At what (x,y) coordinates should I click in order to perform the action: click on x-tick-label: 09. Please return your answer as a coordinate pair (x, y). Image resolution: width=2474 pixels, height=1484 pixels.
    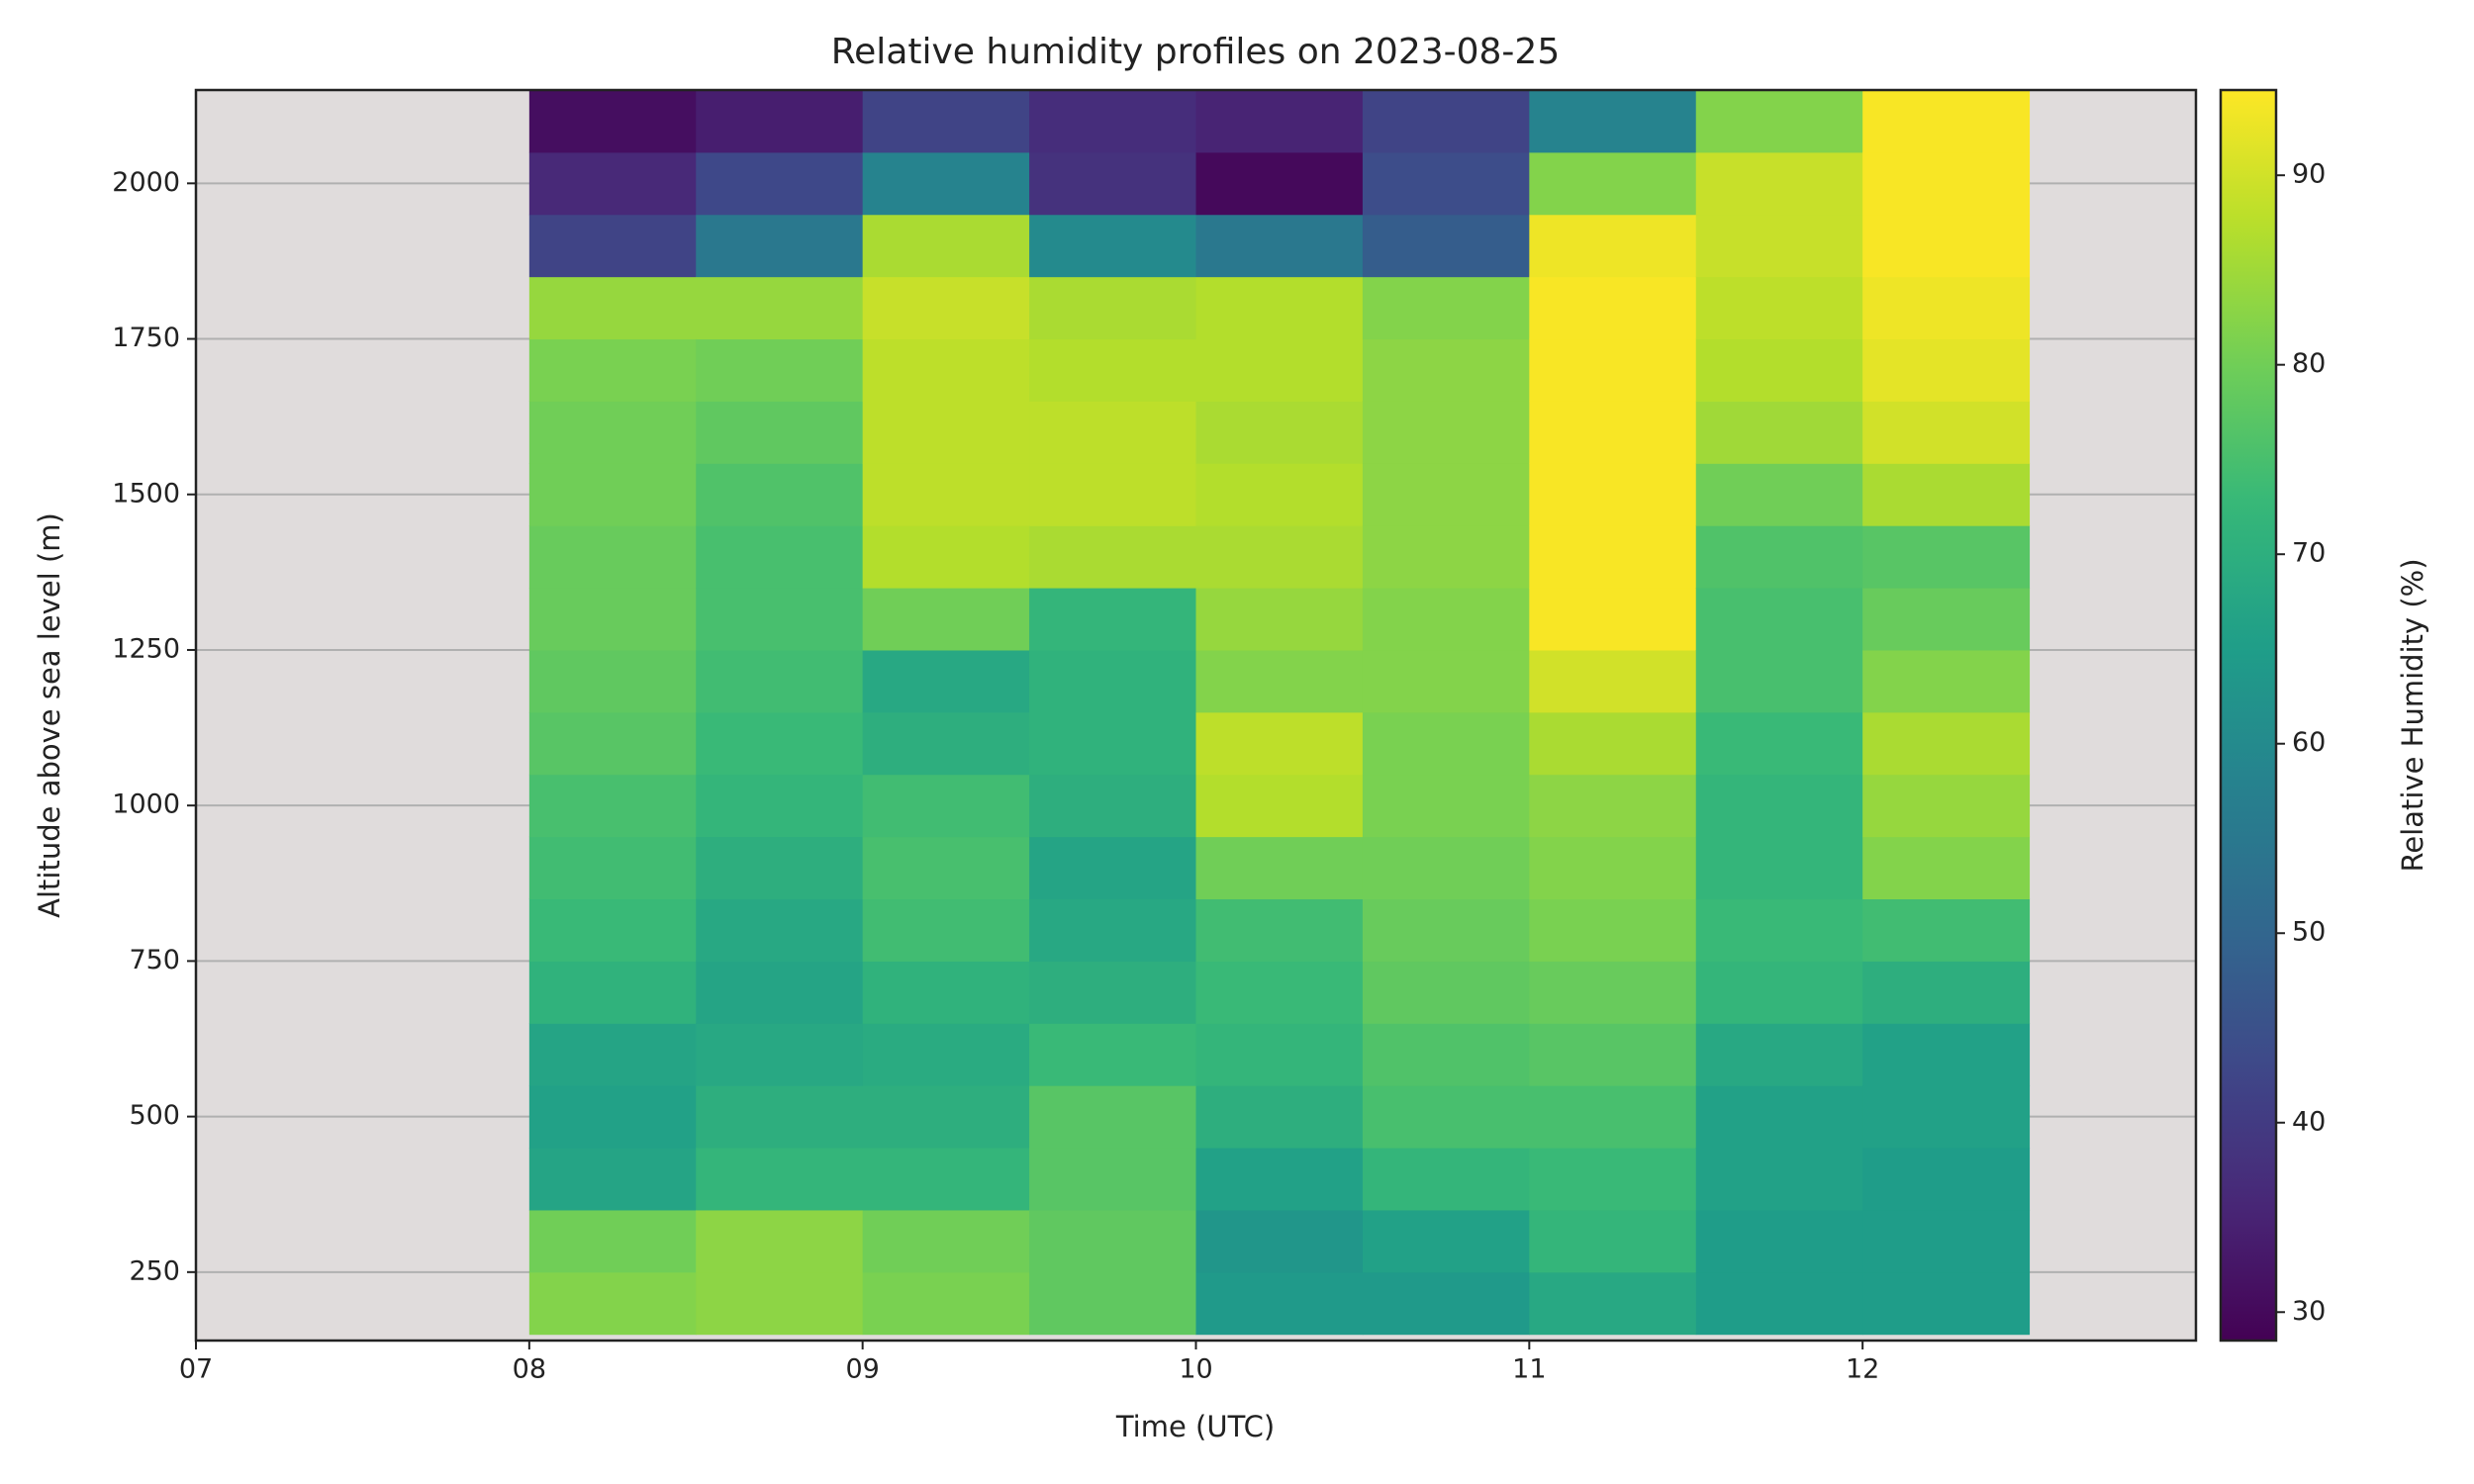
    Looking at the image, I should click on (862, 1369).